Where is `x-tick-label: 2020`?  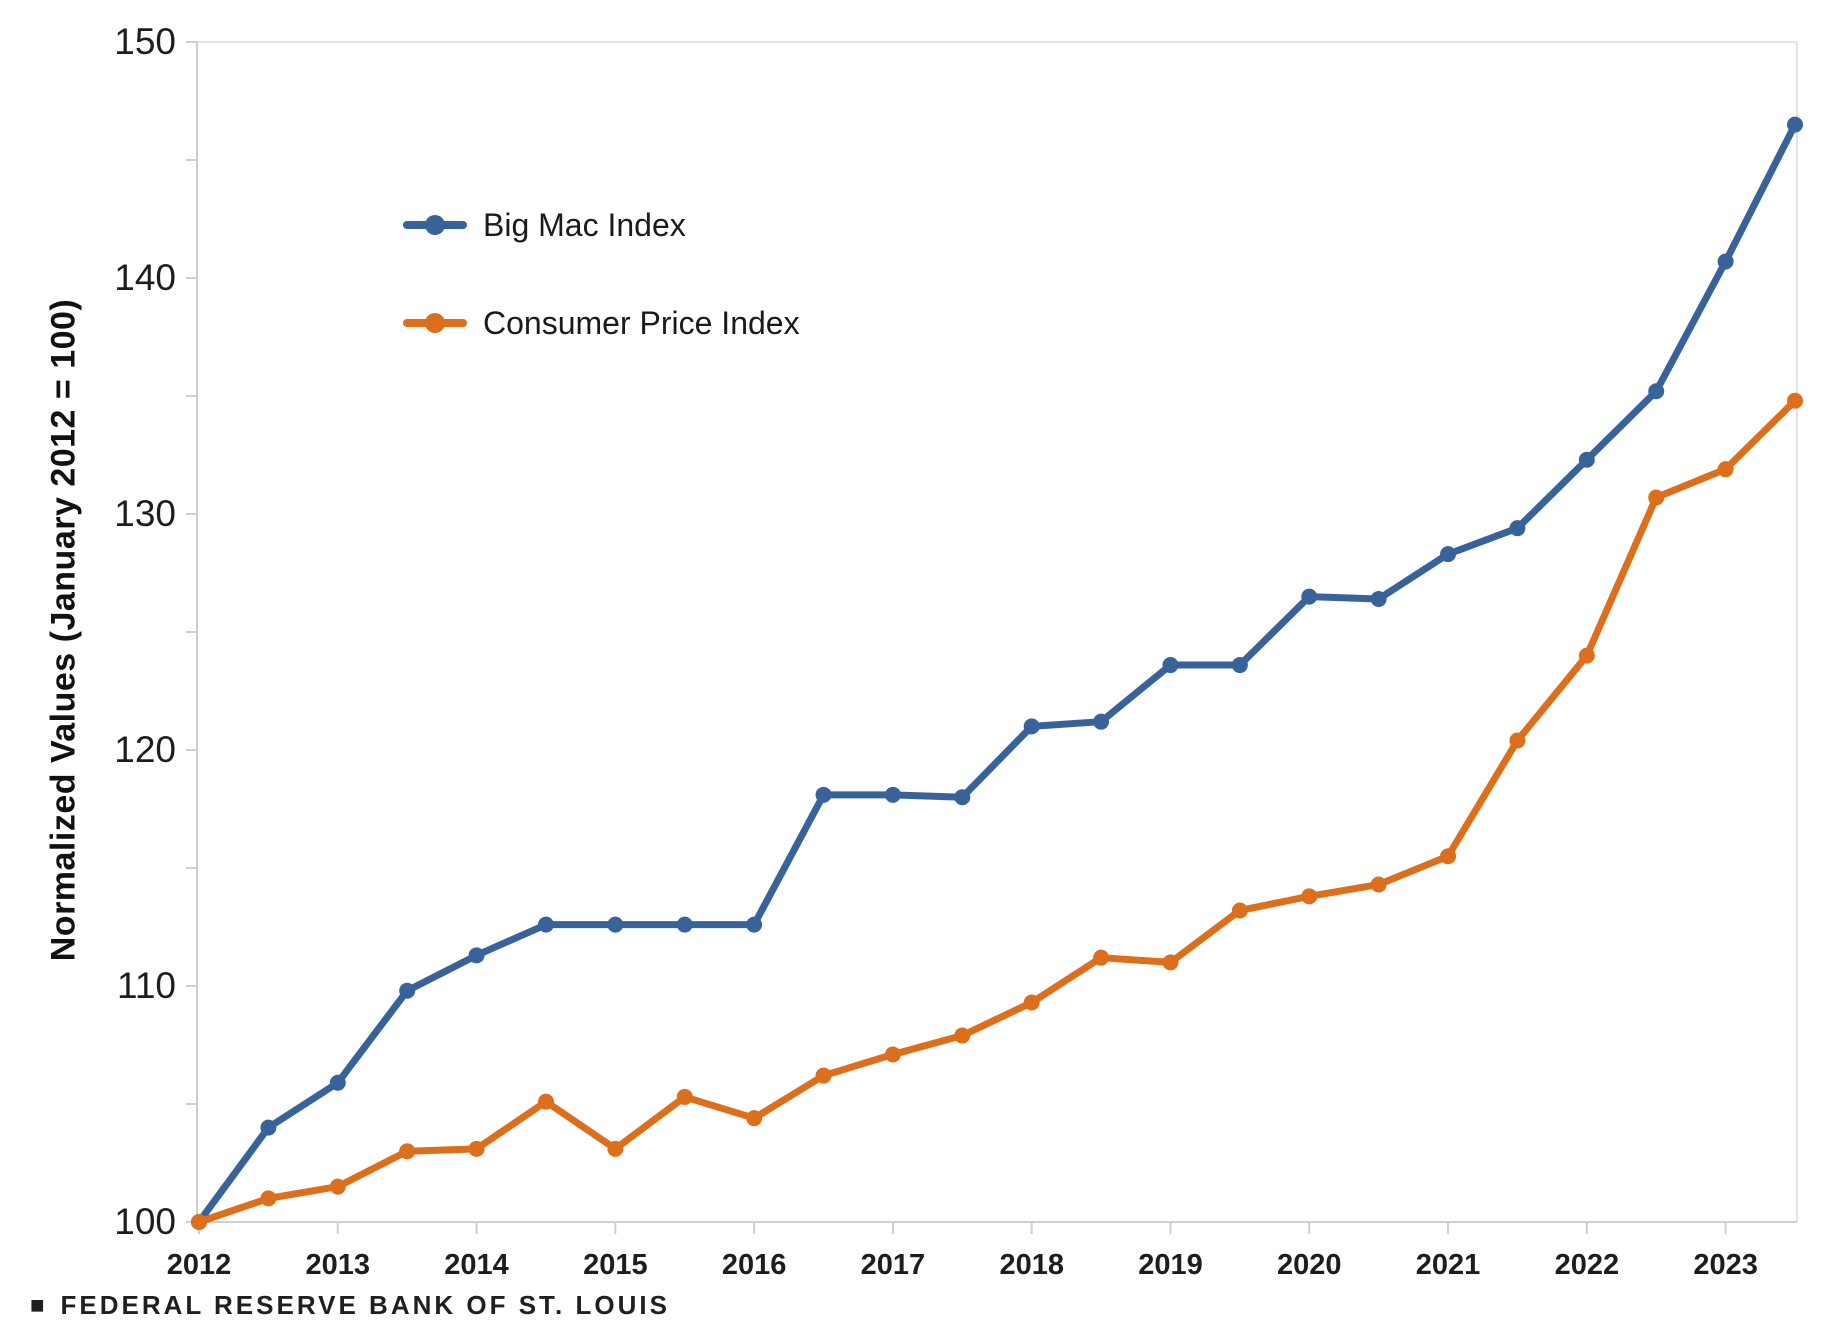
x-tick-label: 2020 is located at coordinates (1309, 1265).